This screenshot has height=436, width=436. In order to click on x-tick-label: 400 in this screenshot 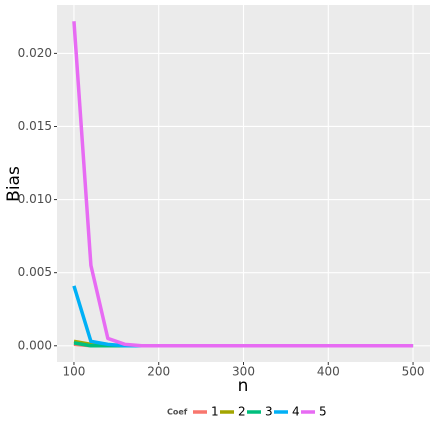, I will do `click(328, 372)`.